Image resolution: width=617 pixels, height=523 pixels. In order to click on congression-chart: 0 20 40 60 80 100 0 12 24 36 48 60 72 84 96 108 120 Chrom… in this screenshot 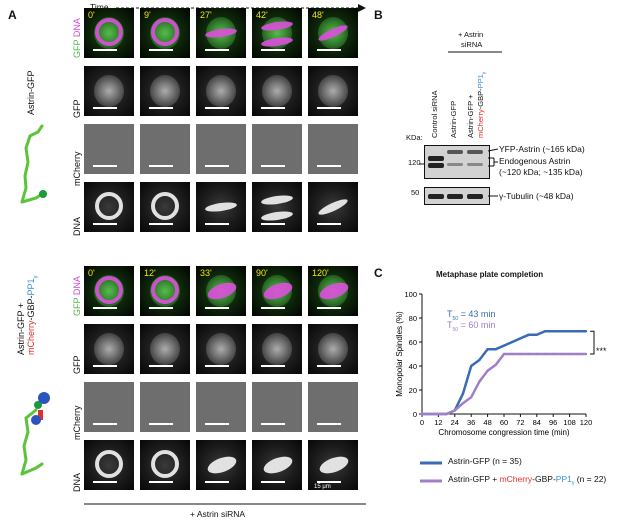, I will do `click(495, 363)`.